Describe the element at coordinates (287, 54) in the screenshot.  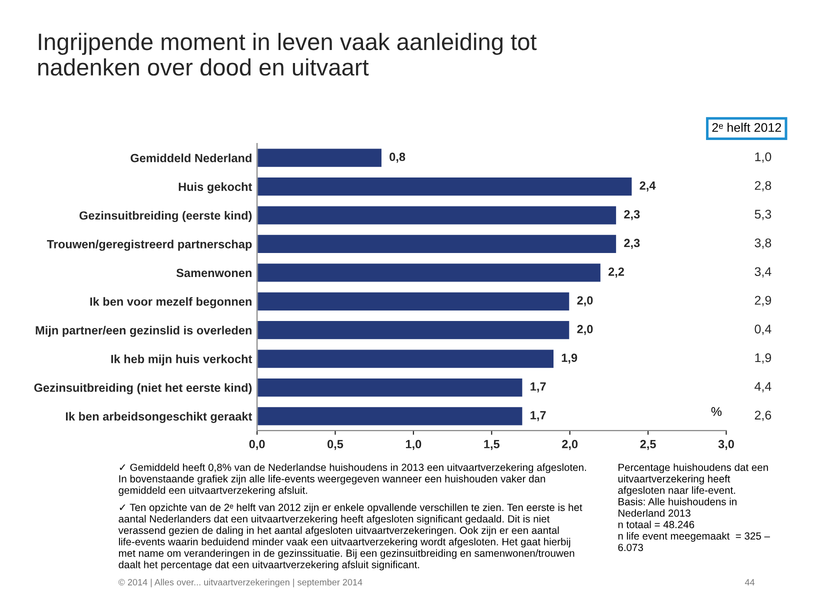
I see `chart-title: Ingrijpende moment in leven vaak aanleiding tot nadenken over dood en uitvaart` at that location.